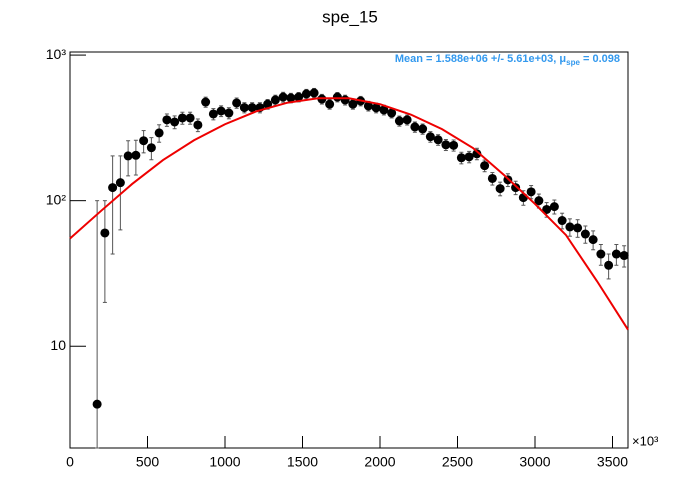  Describe the element at coordinates (645, 440) in the screenshot. I see `x-multiplier: ×10³` at that location.